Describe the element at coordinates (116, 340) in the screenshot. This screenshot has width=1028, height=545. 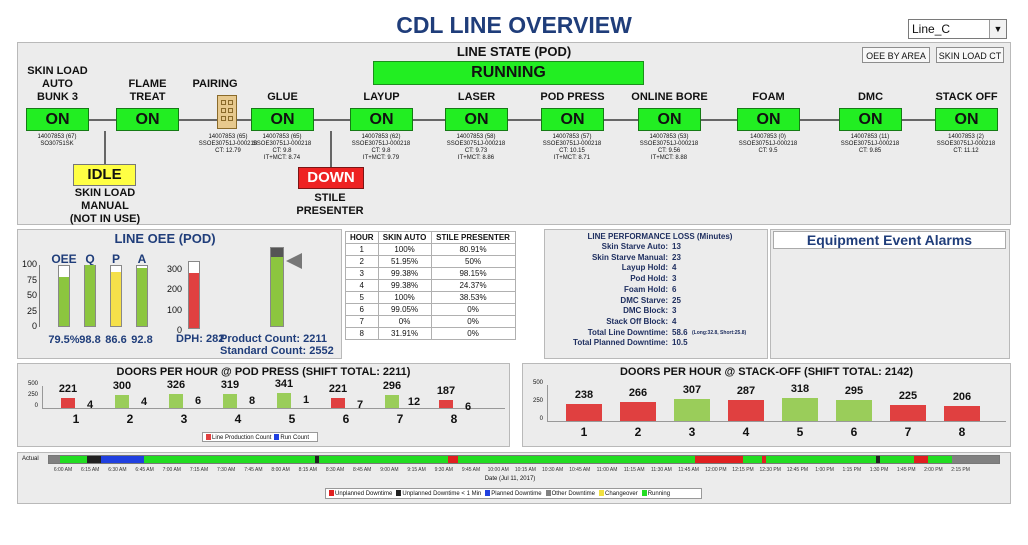
I see `oee-bar-value: 86.6` at that location.